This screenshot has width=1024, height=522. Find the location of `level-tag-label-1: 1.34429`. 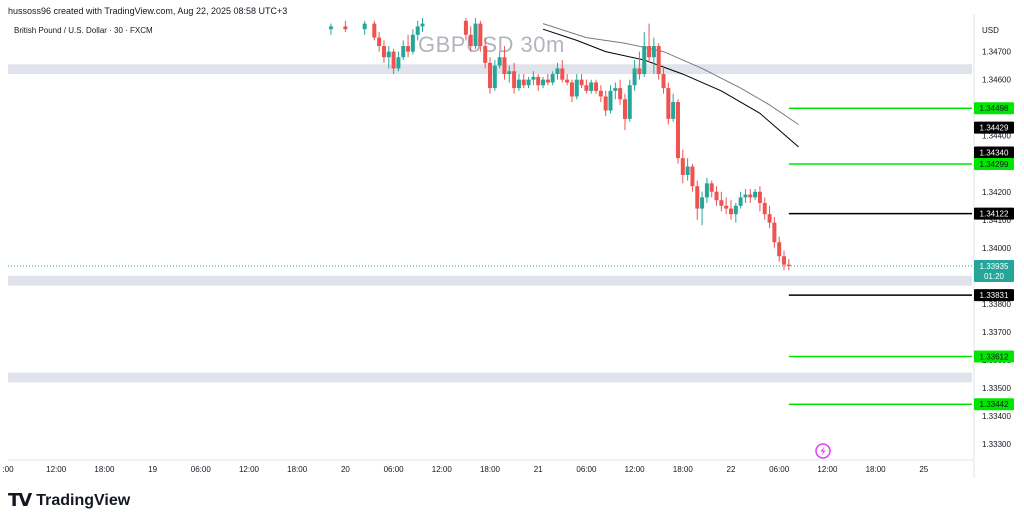

level-tag-label-1: 1.34429 is located at coordinates (994, 128).